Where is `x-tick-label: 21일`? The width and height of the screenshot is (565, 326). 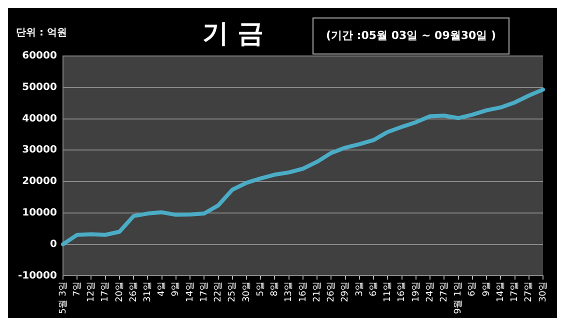 x-tick-label: 21일 is located at coordinates (317, 292).